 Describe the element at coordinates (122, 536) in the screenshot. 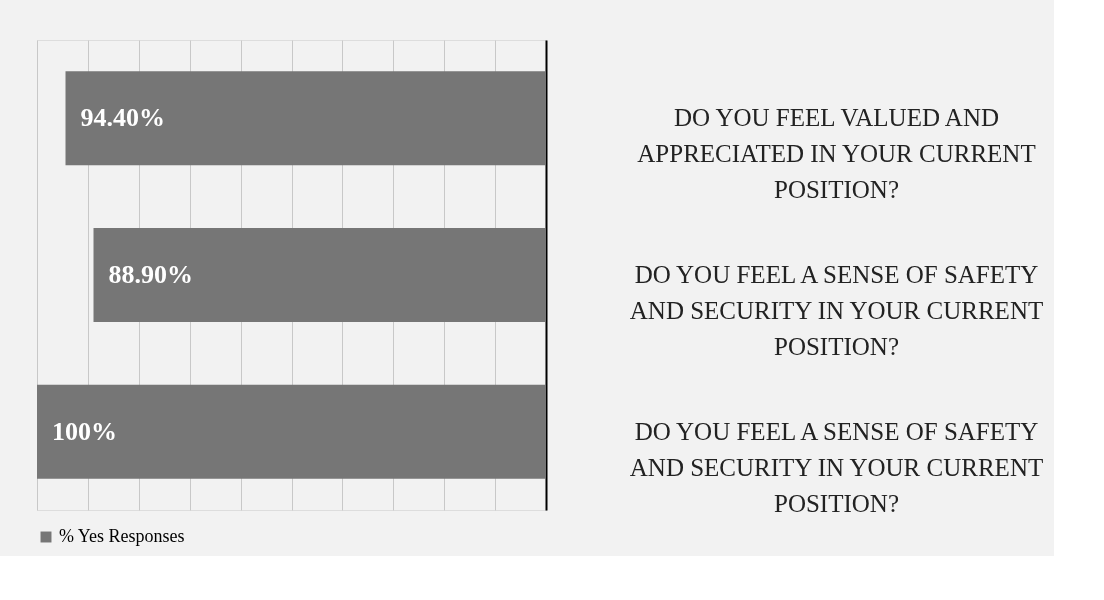

I see `legend-label: % Yes Responses` at that location.